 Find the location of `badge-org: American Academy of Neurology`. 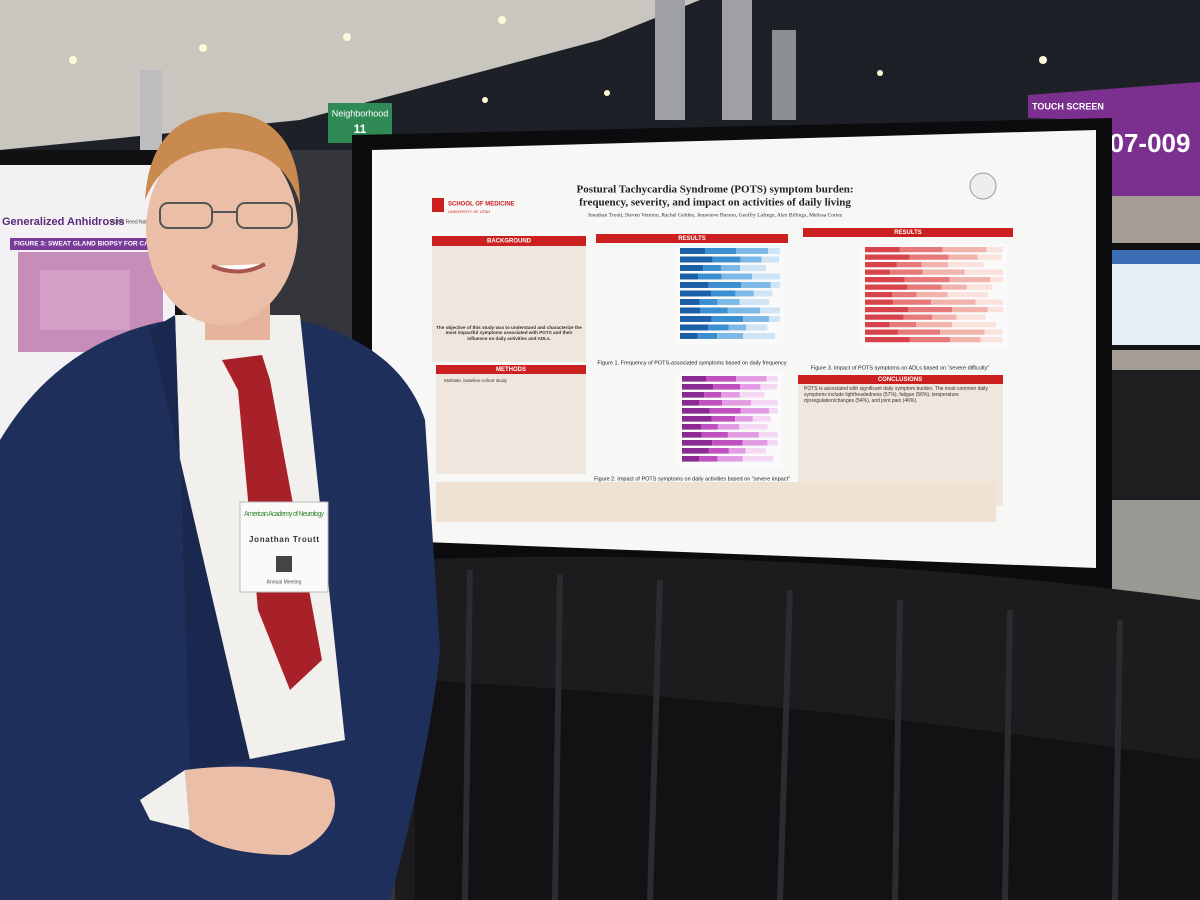

badge-org: American Academy of Neurology is located at coordinates (284, 514).